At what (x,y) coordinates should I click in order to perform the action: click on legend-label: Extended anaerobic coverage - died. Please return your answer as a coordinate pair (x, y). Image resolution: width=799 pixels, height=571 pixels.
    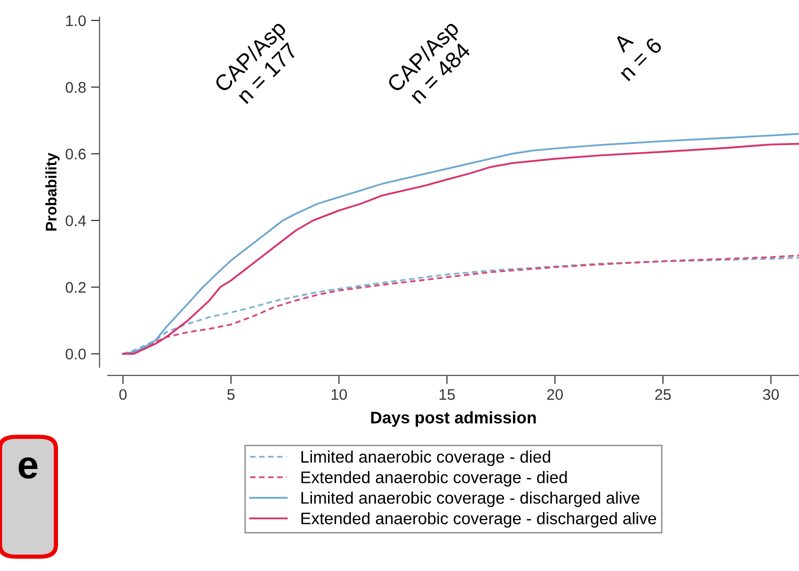
    Looking at the image, I should click on (434, 479).